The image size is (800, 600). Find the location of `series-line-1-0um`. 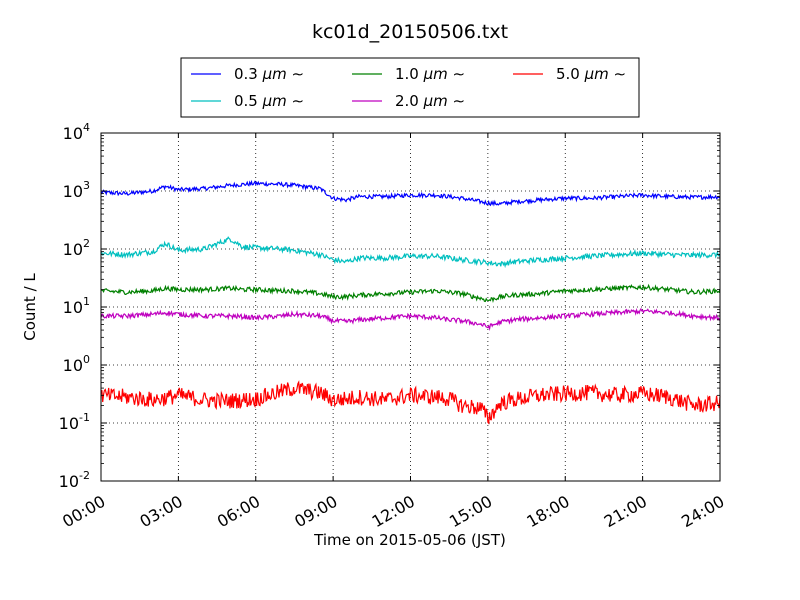

series-line-1-0um is located at coordinates (410, 293).